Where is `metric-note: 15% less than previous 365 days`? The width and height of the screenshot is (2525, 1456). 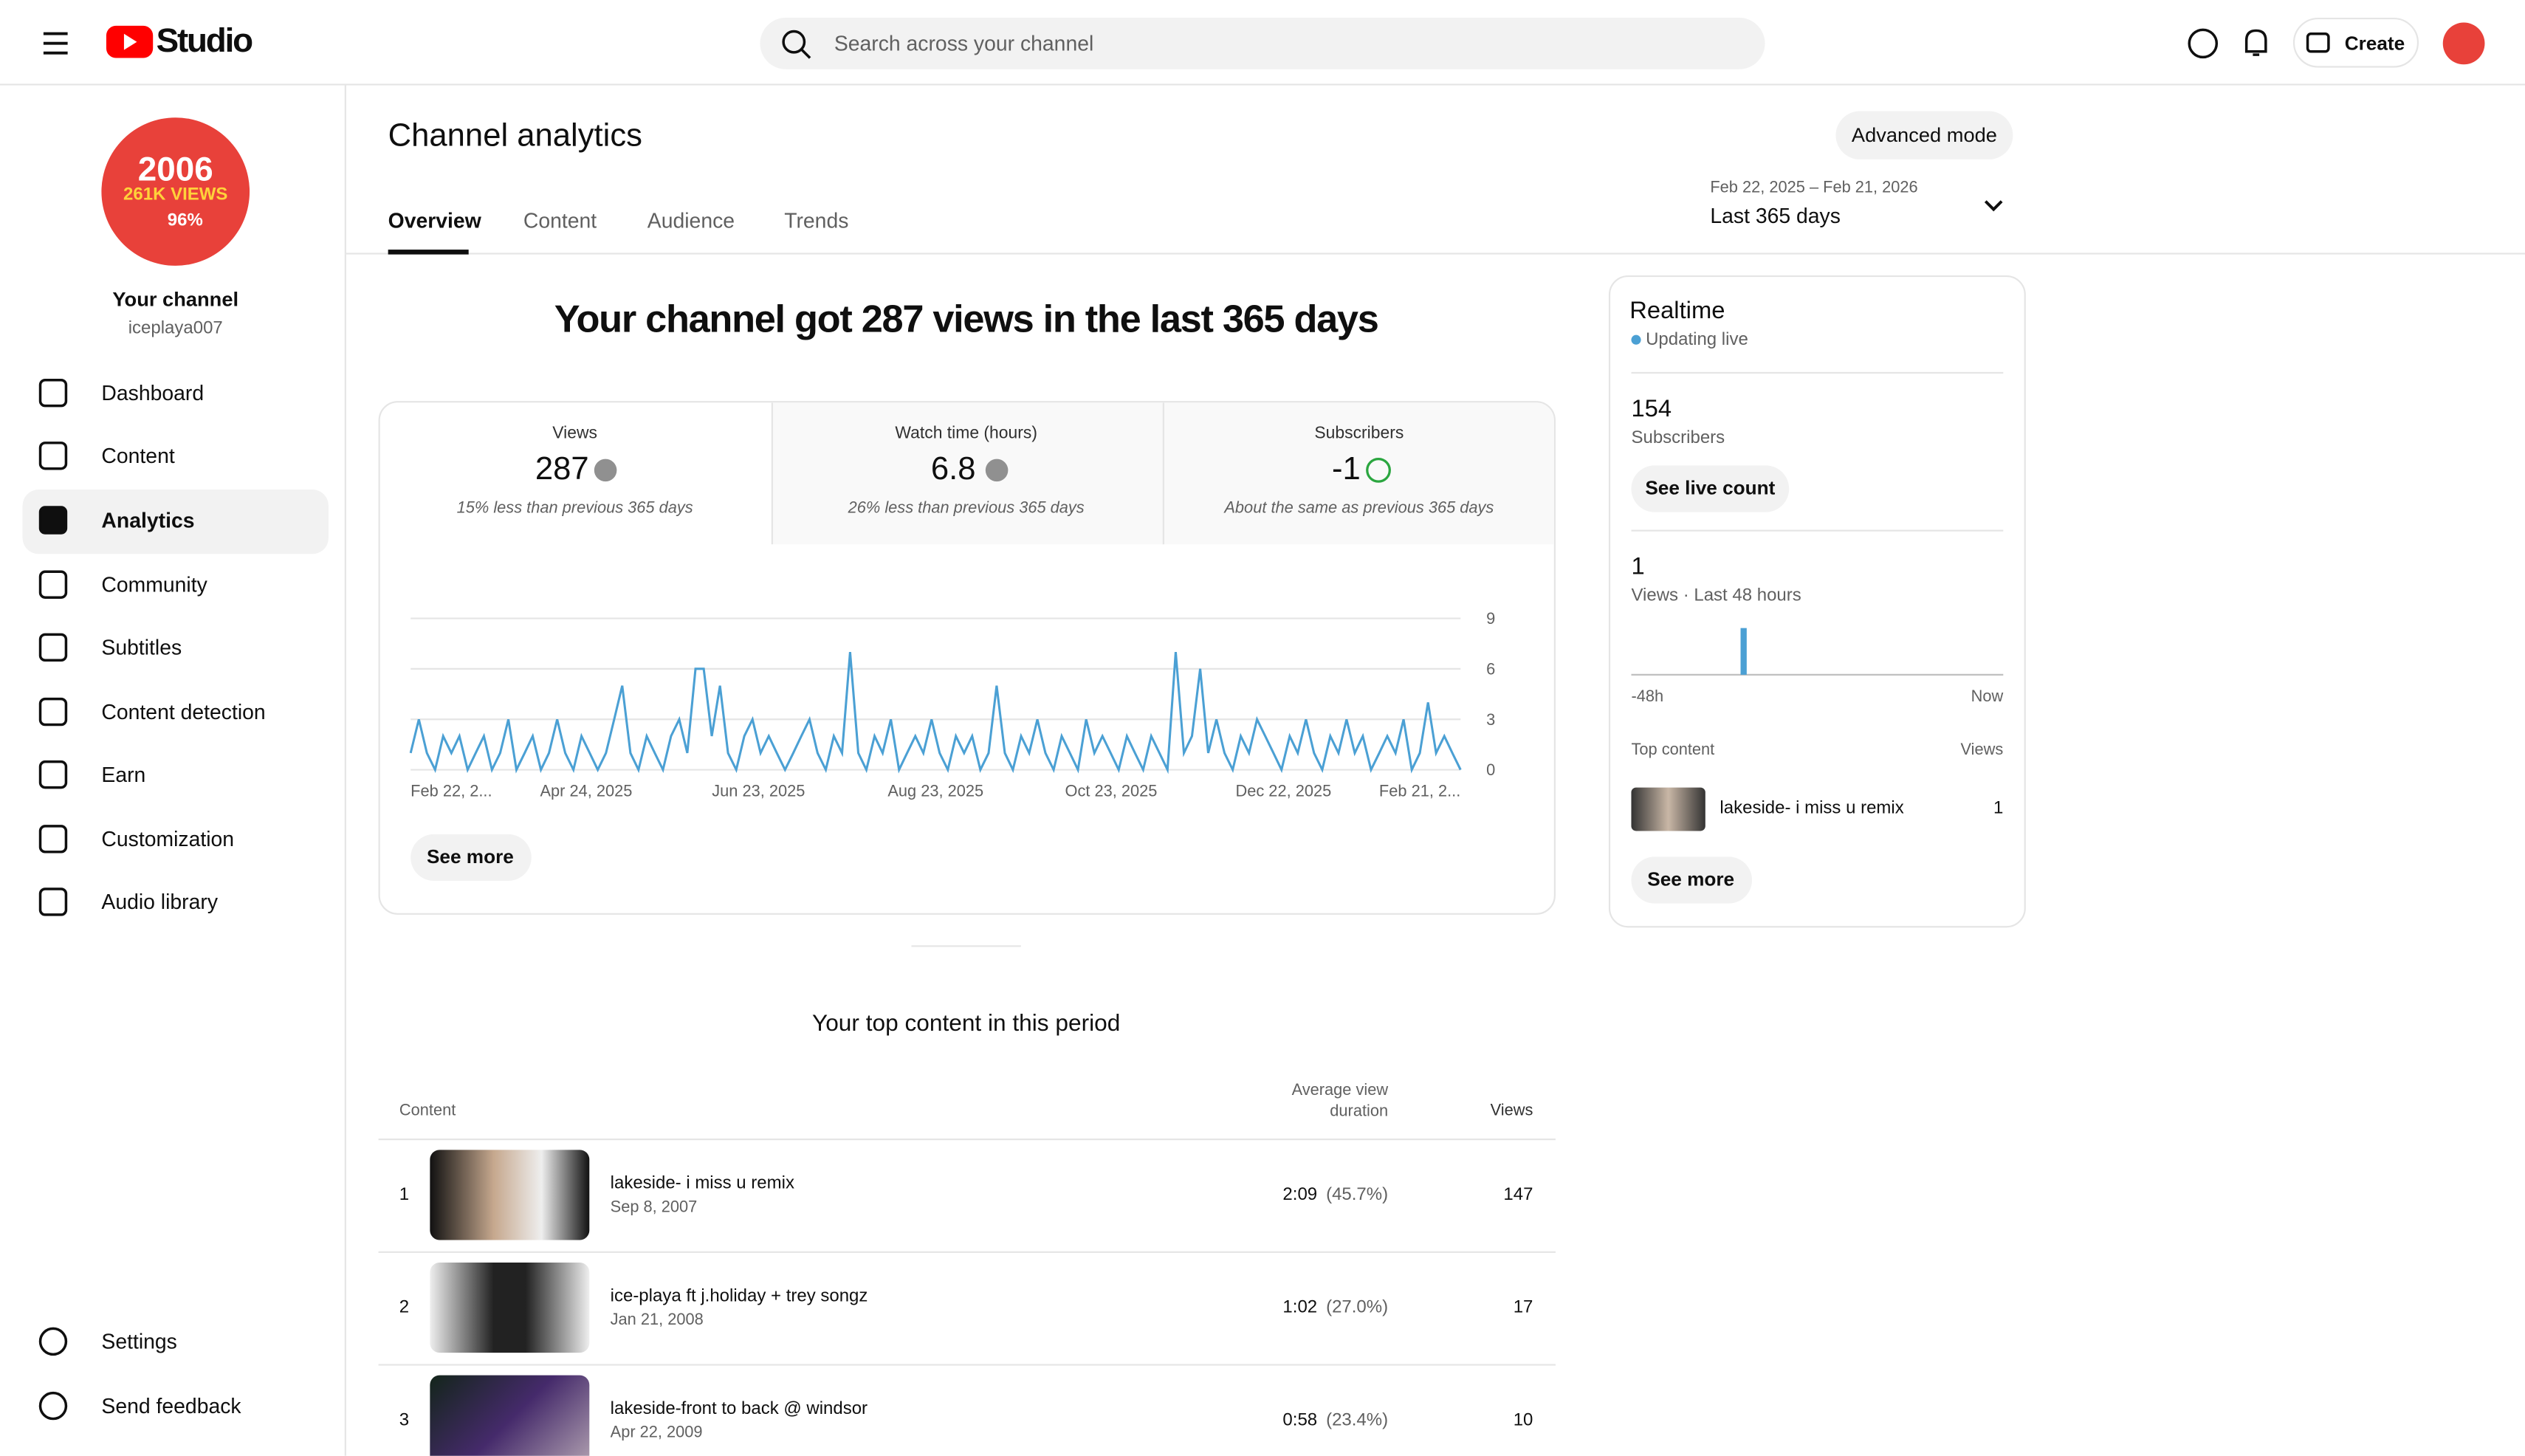
metric-note: 15% less than previous 365 days is located at coordinates (574, 509).